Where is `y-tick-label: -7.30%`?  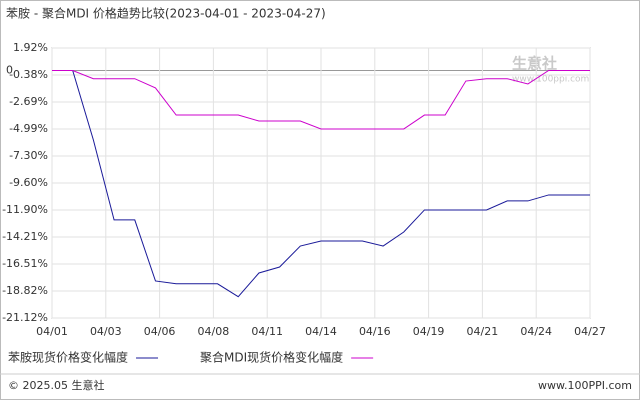
y-tick-label: -7.30% is located at coordinates (28, 155).